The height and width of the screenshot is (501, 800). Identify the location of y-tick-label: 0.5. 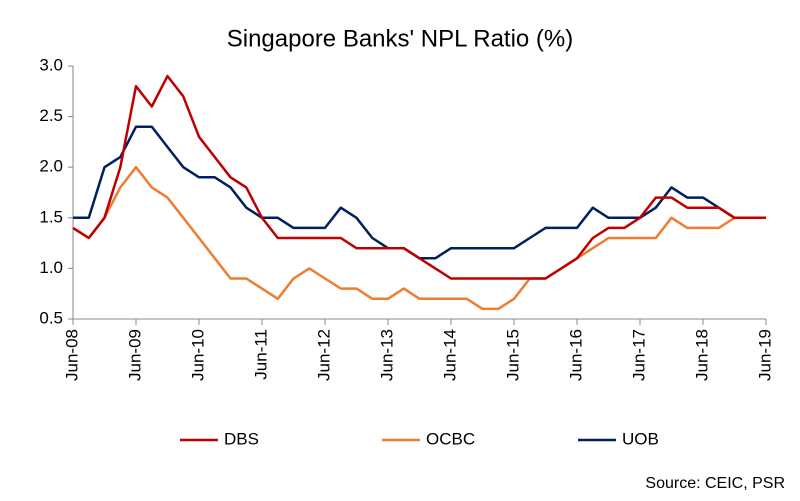
(51, 317).